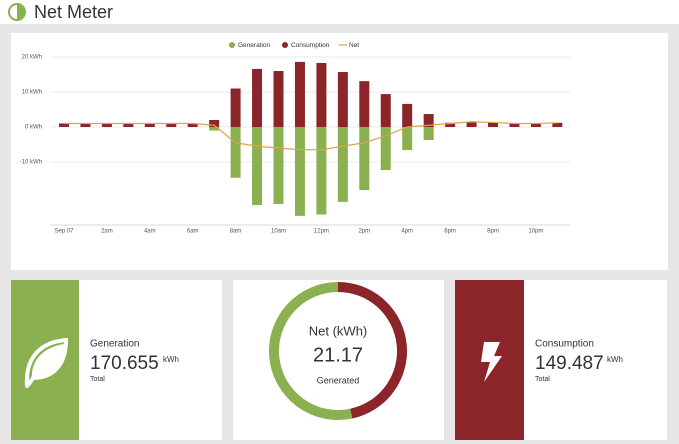 Image resolution: width=679 pixels, height=444 pixels. Describe the element at coordinates (321, 232) in the screenshot. I see `x-tick-label: 12pm` at that location.